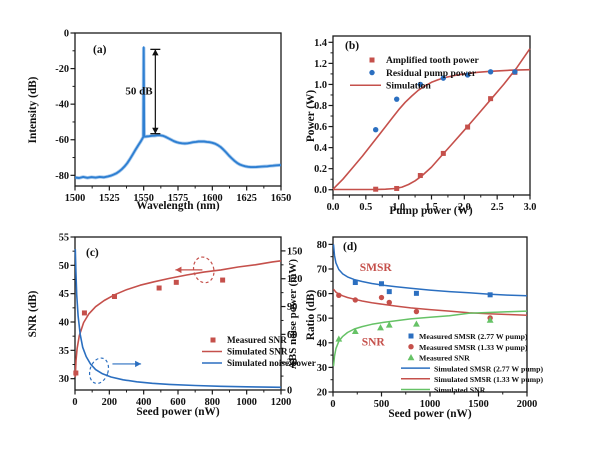  I want to click on svg-text: (b), so click(352, 46).